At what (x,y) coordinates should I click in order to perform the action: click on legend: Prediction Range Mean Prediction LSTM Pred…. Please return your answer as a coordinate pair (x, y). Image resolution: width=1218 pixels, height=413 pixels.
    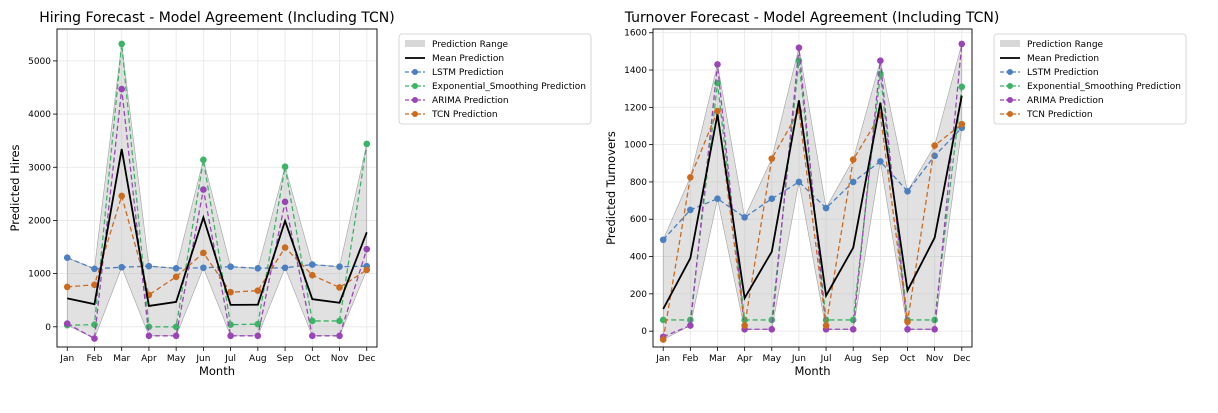
    Looking at the image, I should click on (1090, 79).